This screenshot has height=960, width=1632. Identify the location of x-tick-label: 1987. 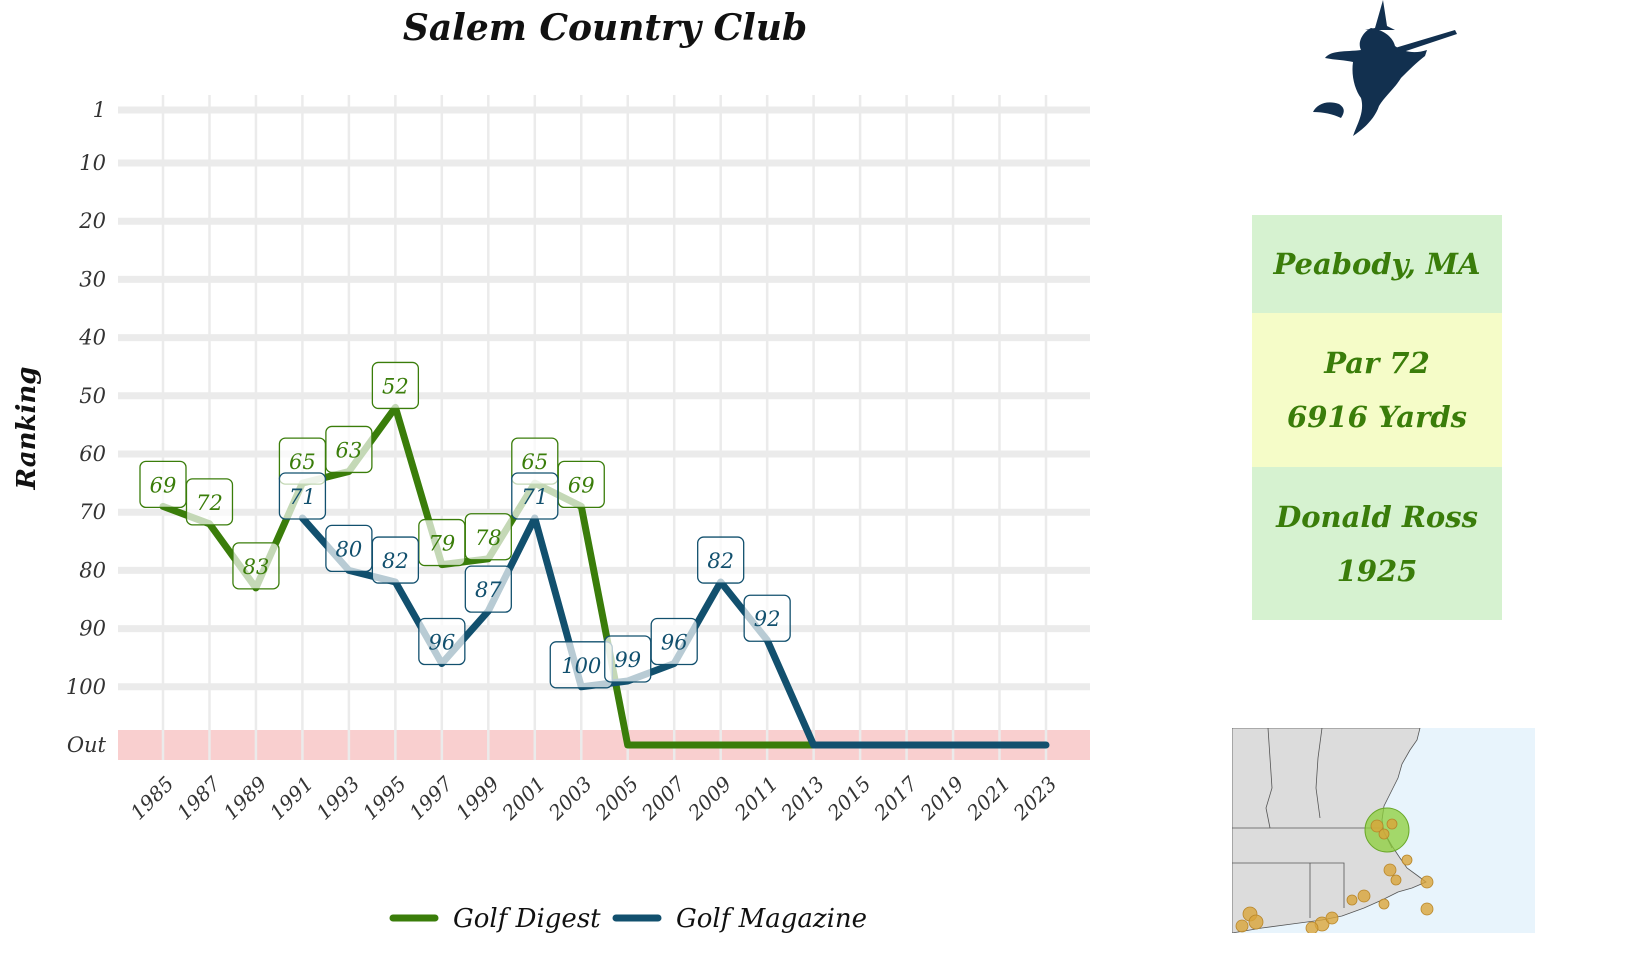
(198, 797).